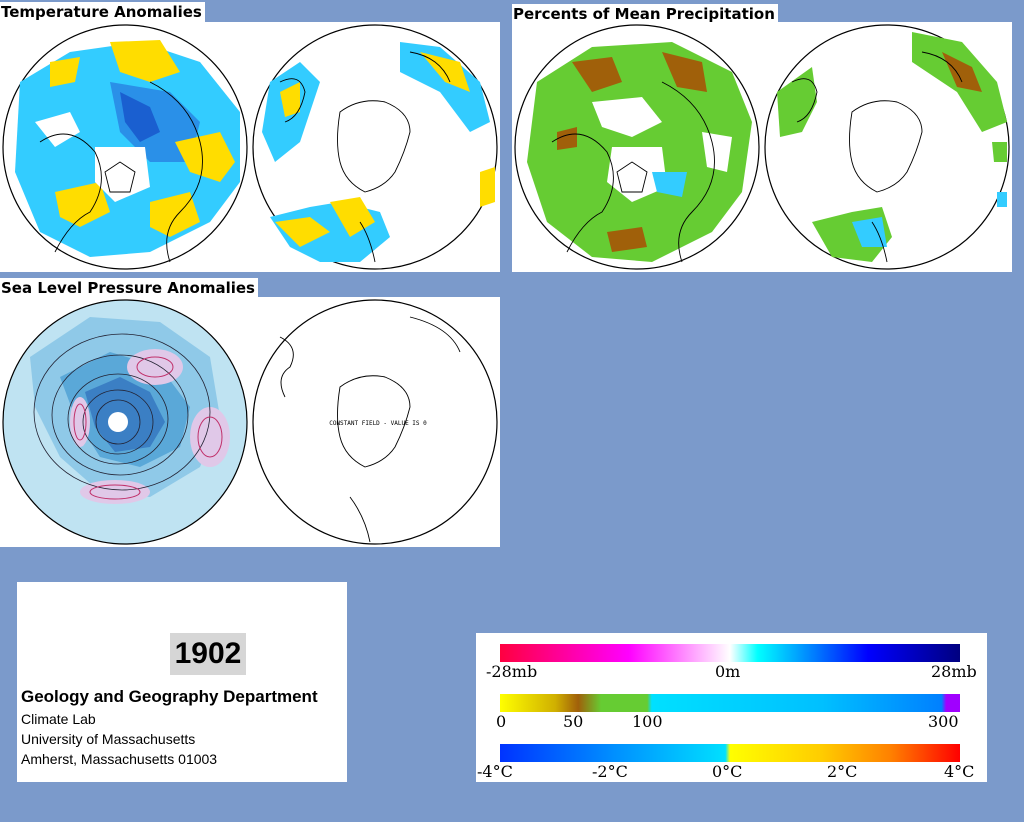 Image resolution: width=1024 pixels, height=822 pixels. Describe the element at coordinates (108, 739) in the screenshot. I see `university-name: University of Massachusetts` at that location.